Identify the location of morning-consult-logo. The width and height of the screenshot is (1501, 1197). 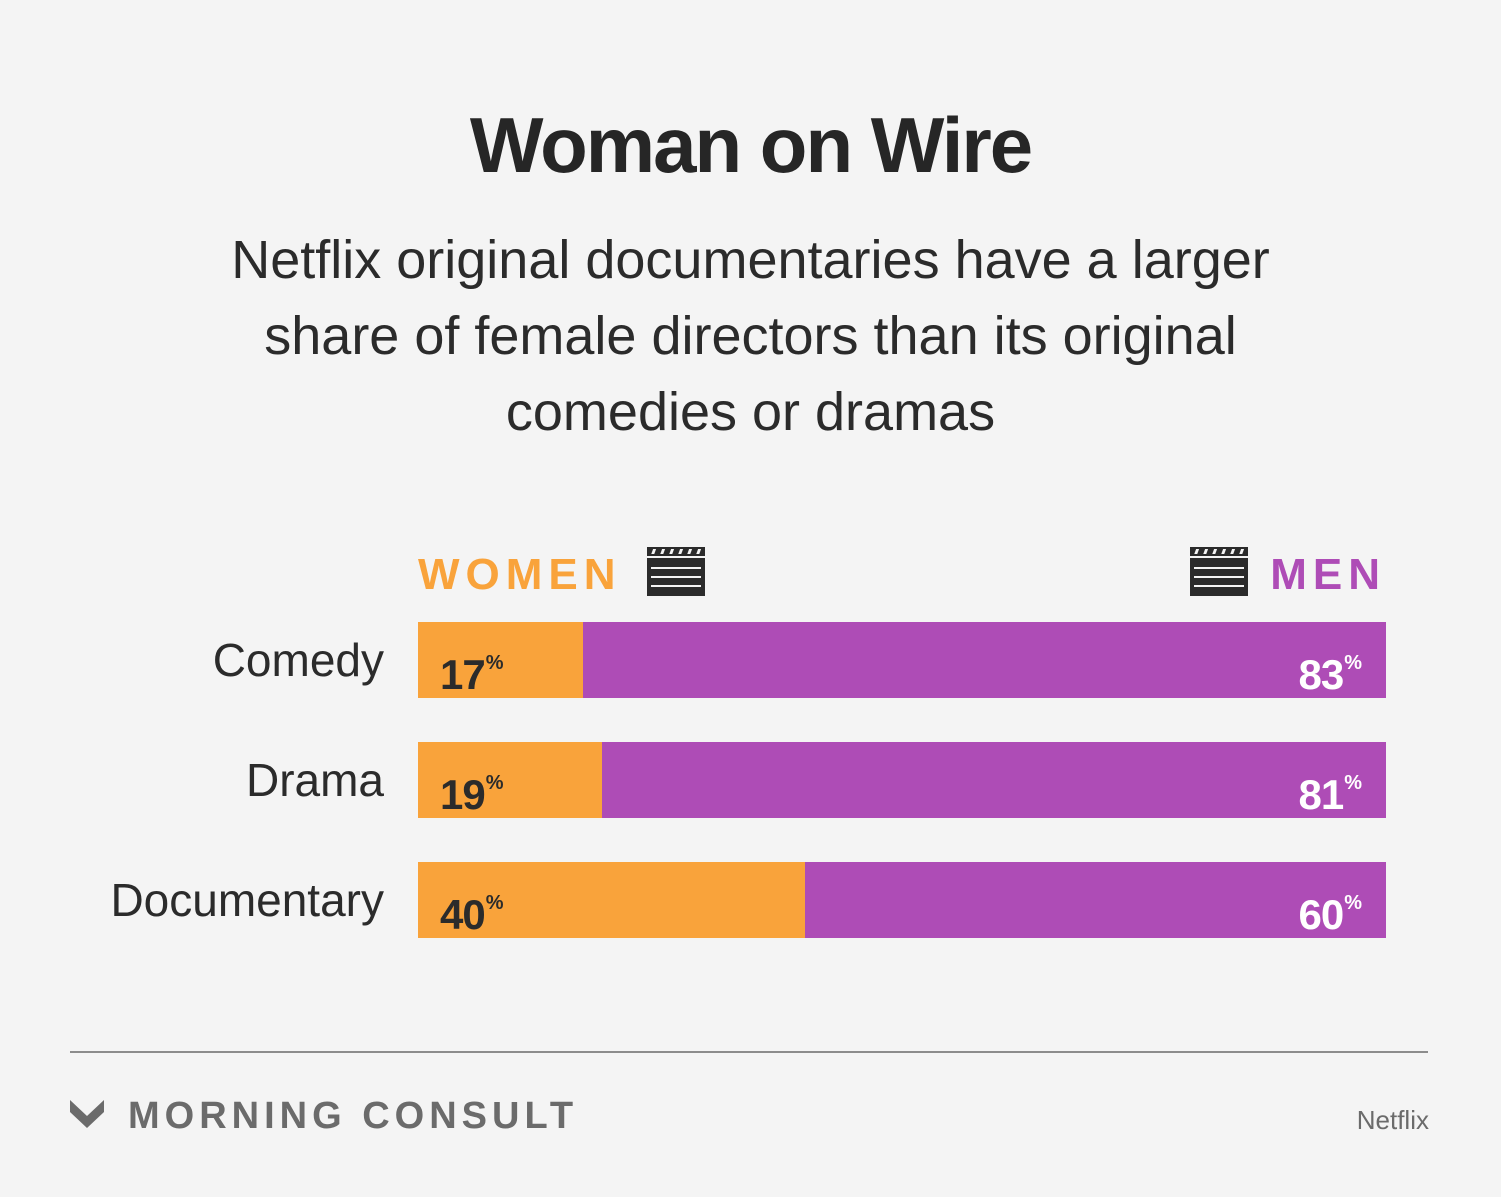
(87, 1114).